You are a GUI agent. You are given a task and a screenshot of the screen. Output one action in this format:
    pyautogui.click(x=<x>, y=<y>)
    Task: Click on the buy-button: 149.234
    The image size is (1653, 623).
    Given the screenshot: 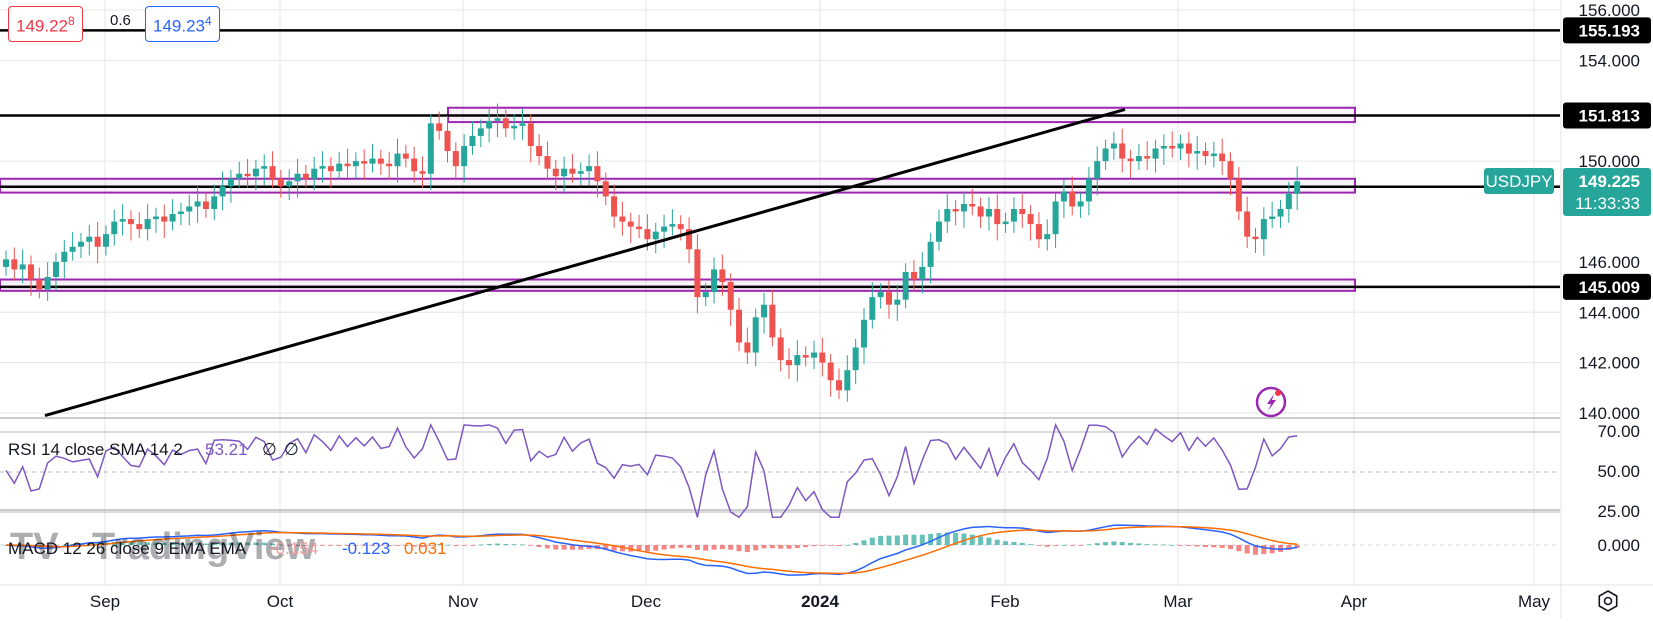 What is the action you would take?
    pyautogui.click(x=182, y=24)
    